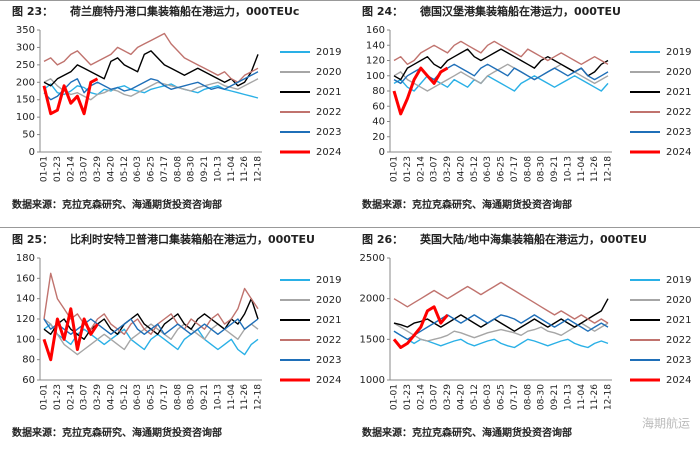 The image size is (700, 450). What do you see at coordinates (378, 106) in the screenshot?
I see `y-tick-label: 60` at bounding box center [378, 106].